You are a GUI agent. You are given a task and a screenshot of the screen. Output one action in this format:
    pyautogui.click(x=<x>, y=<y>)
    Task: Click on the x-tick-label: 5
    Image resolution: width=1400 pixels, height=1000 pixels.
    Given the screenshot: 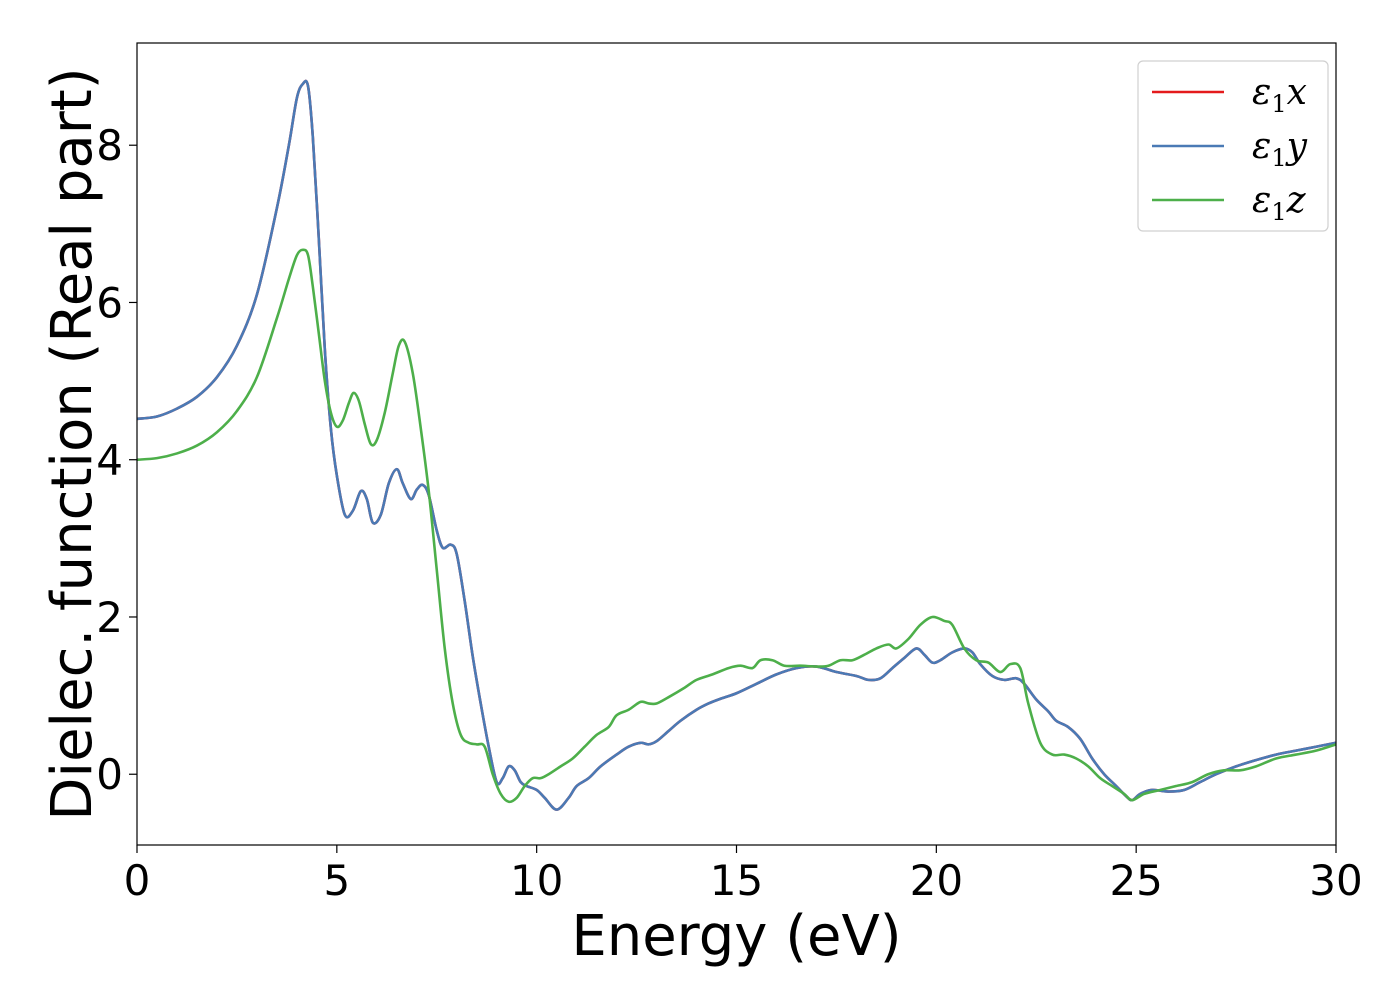 What is the action you would take?
    pyautogui.click(x=336, y=880)
    